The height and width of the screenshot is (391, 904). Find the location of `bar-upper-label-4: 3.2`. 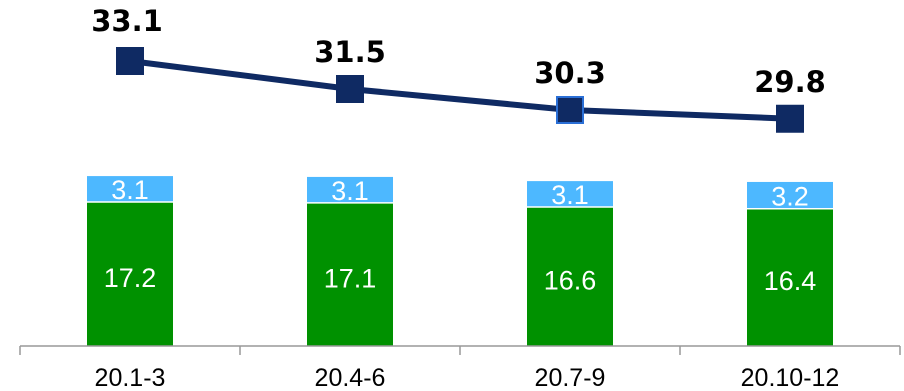

bar-upper-label-4: 3.2 is located at coordinates (790, 196).